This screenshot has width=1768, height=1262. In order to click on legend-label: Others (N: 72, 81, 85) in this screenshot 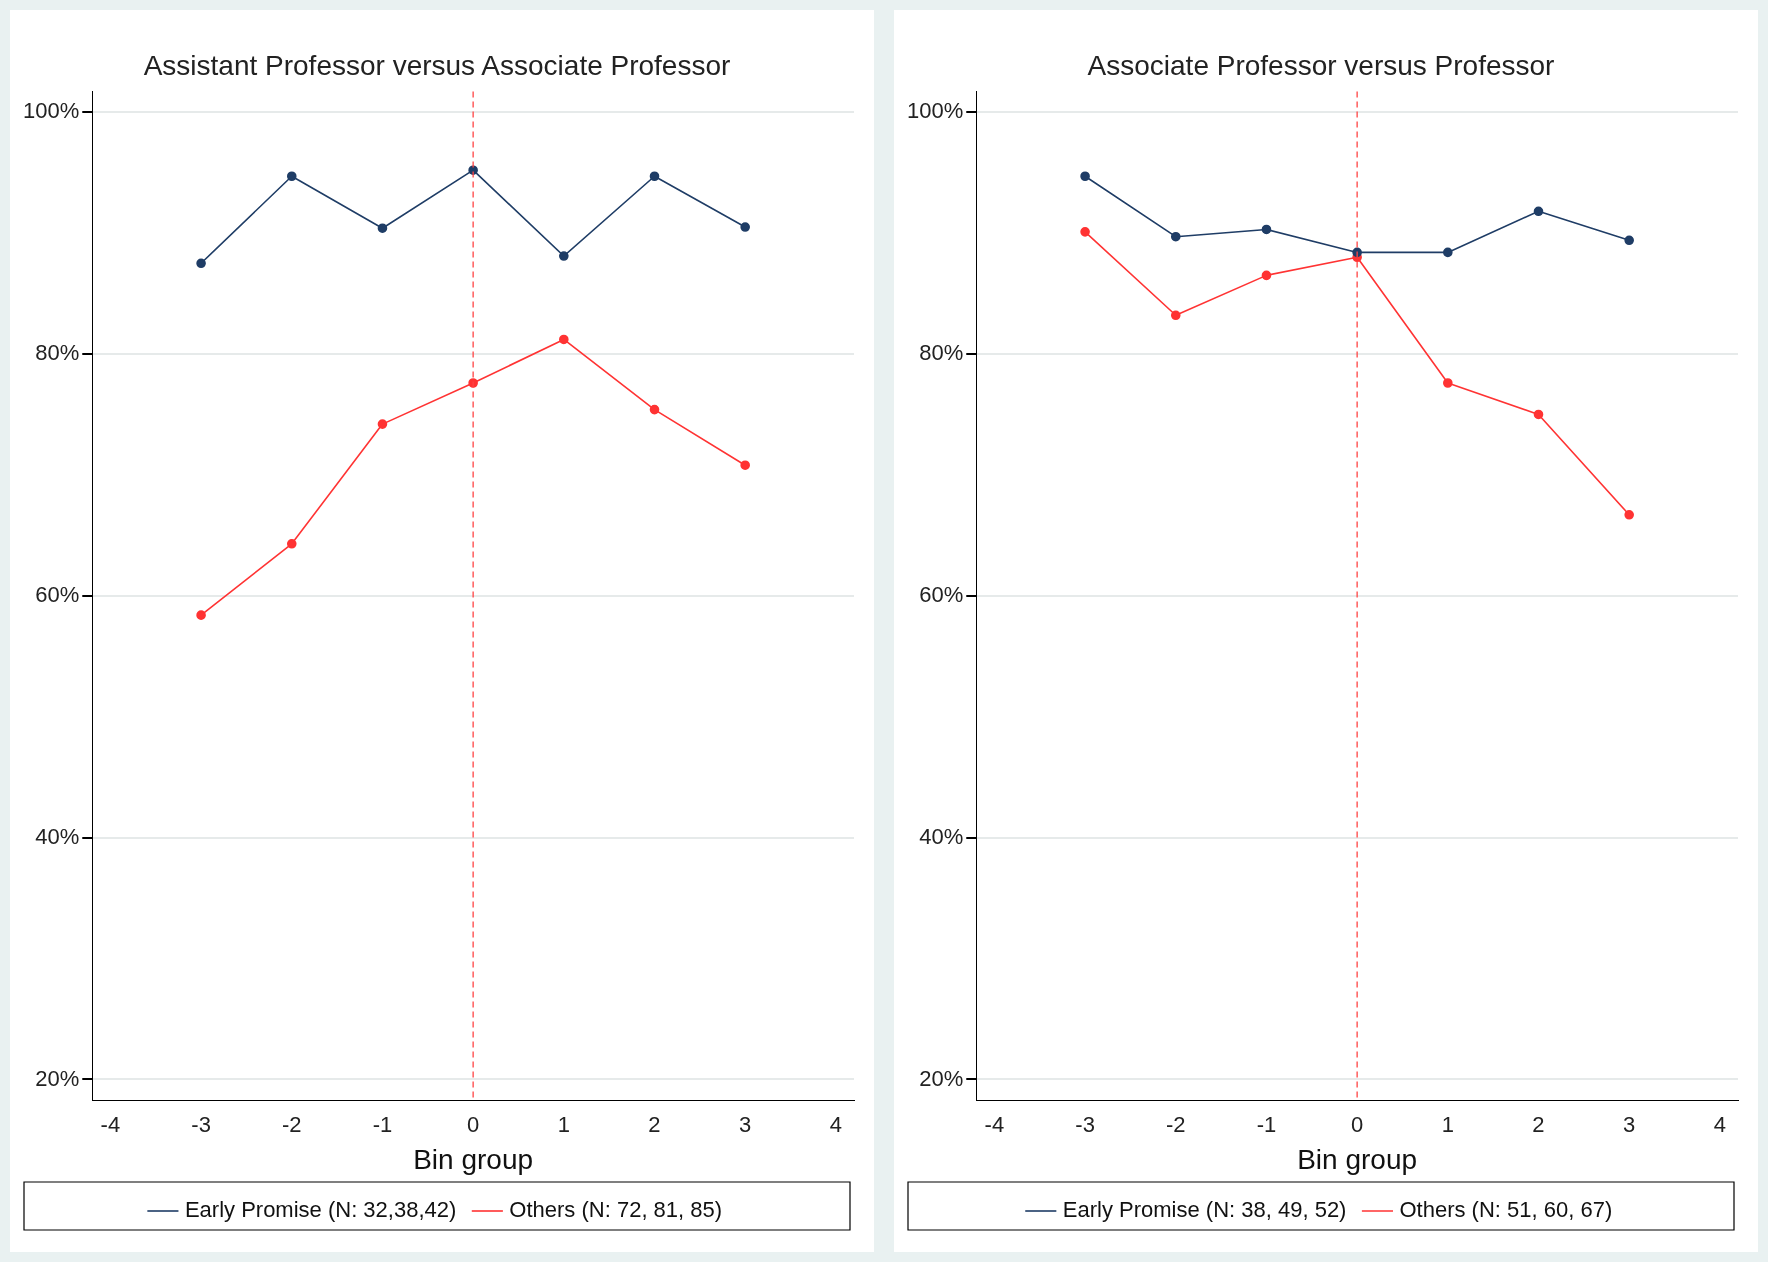, I will do `click(616, 1210)`.